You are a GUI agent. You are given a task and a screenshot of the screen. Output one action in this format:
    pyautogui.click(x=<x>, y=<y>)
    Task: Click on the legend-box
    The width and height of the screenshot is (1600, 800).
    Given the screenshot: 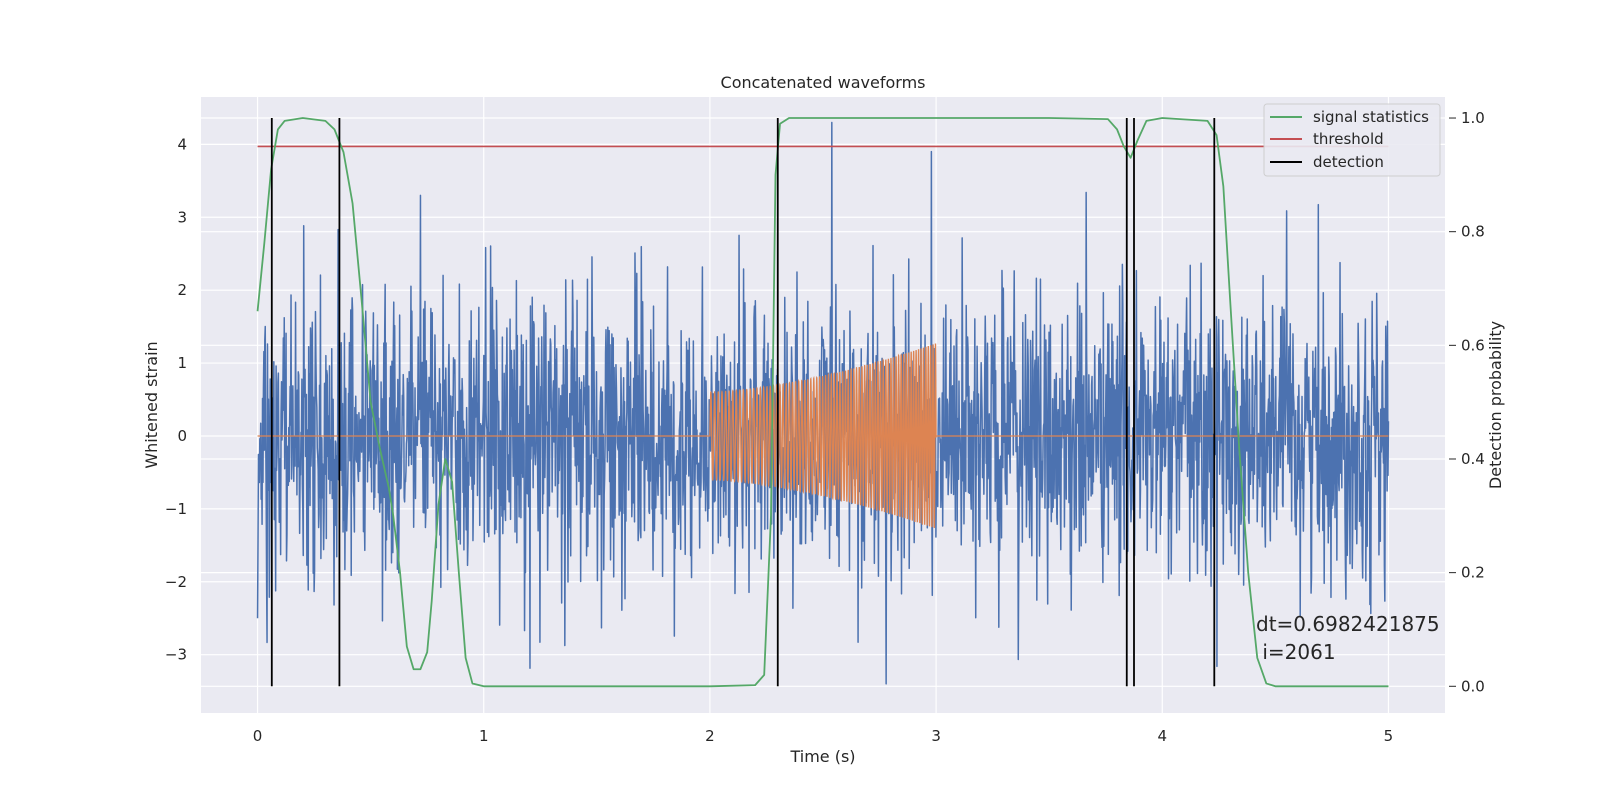 What is the action you would take?
    pyautogui.click(x=1352, y=140)
    